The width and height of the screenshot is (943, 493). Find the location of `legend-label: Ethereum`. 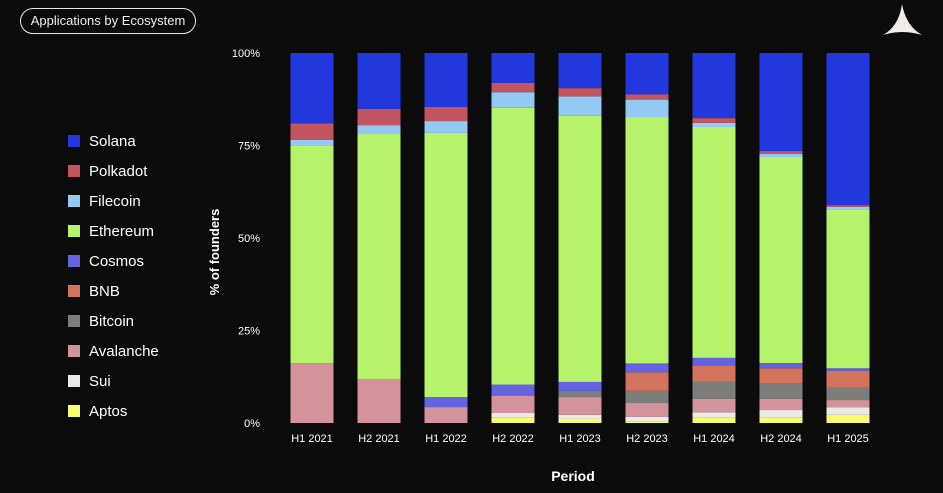

legend-label: Ethereum is located at coordinates (122, 231).